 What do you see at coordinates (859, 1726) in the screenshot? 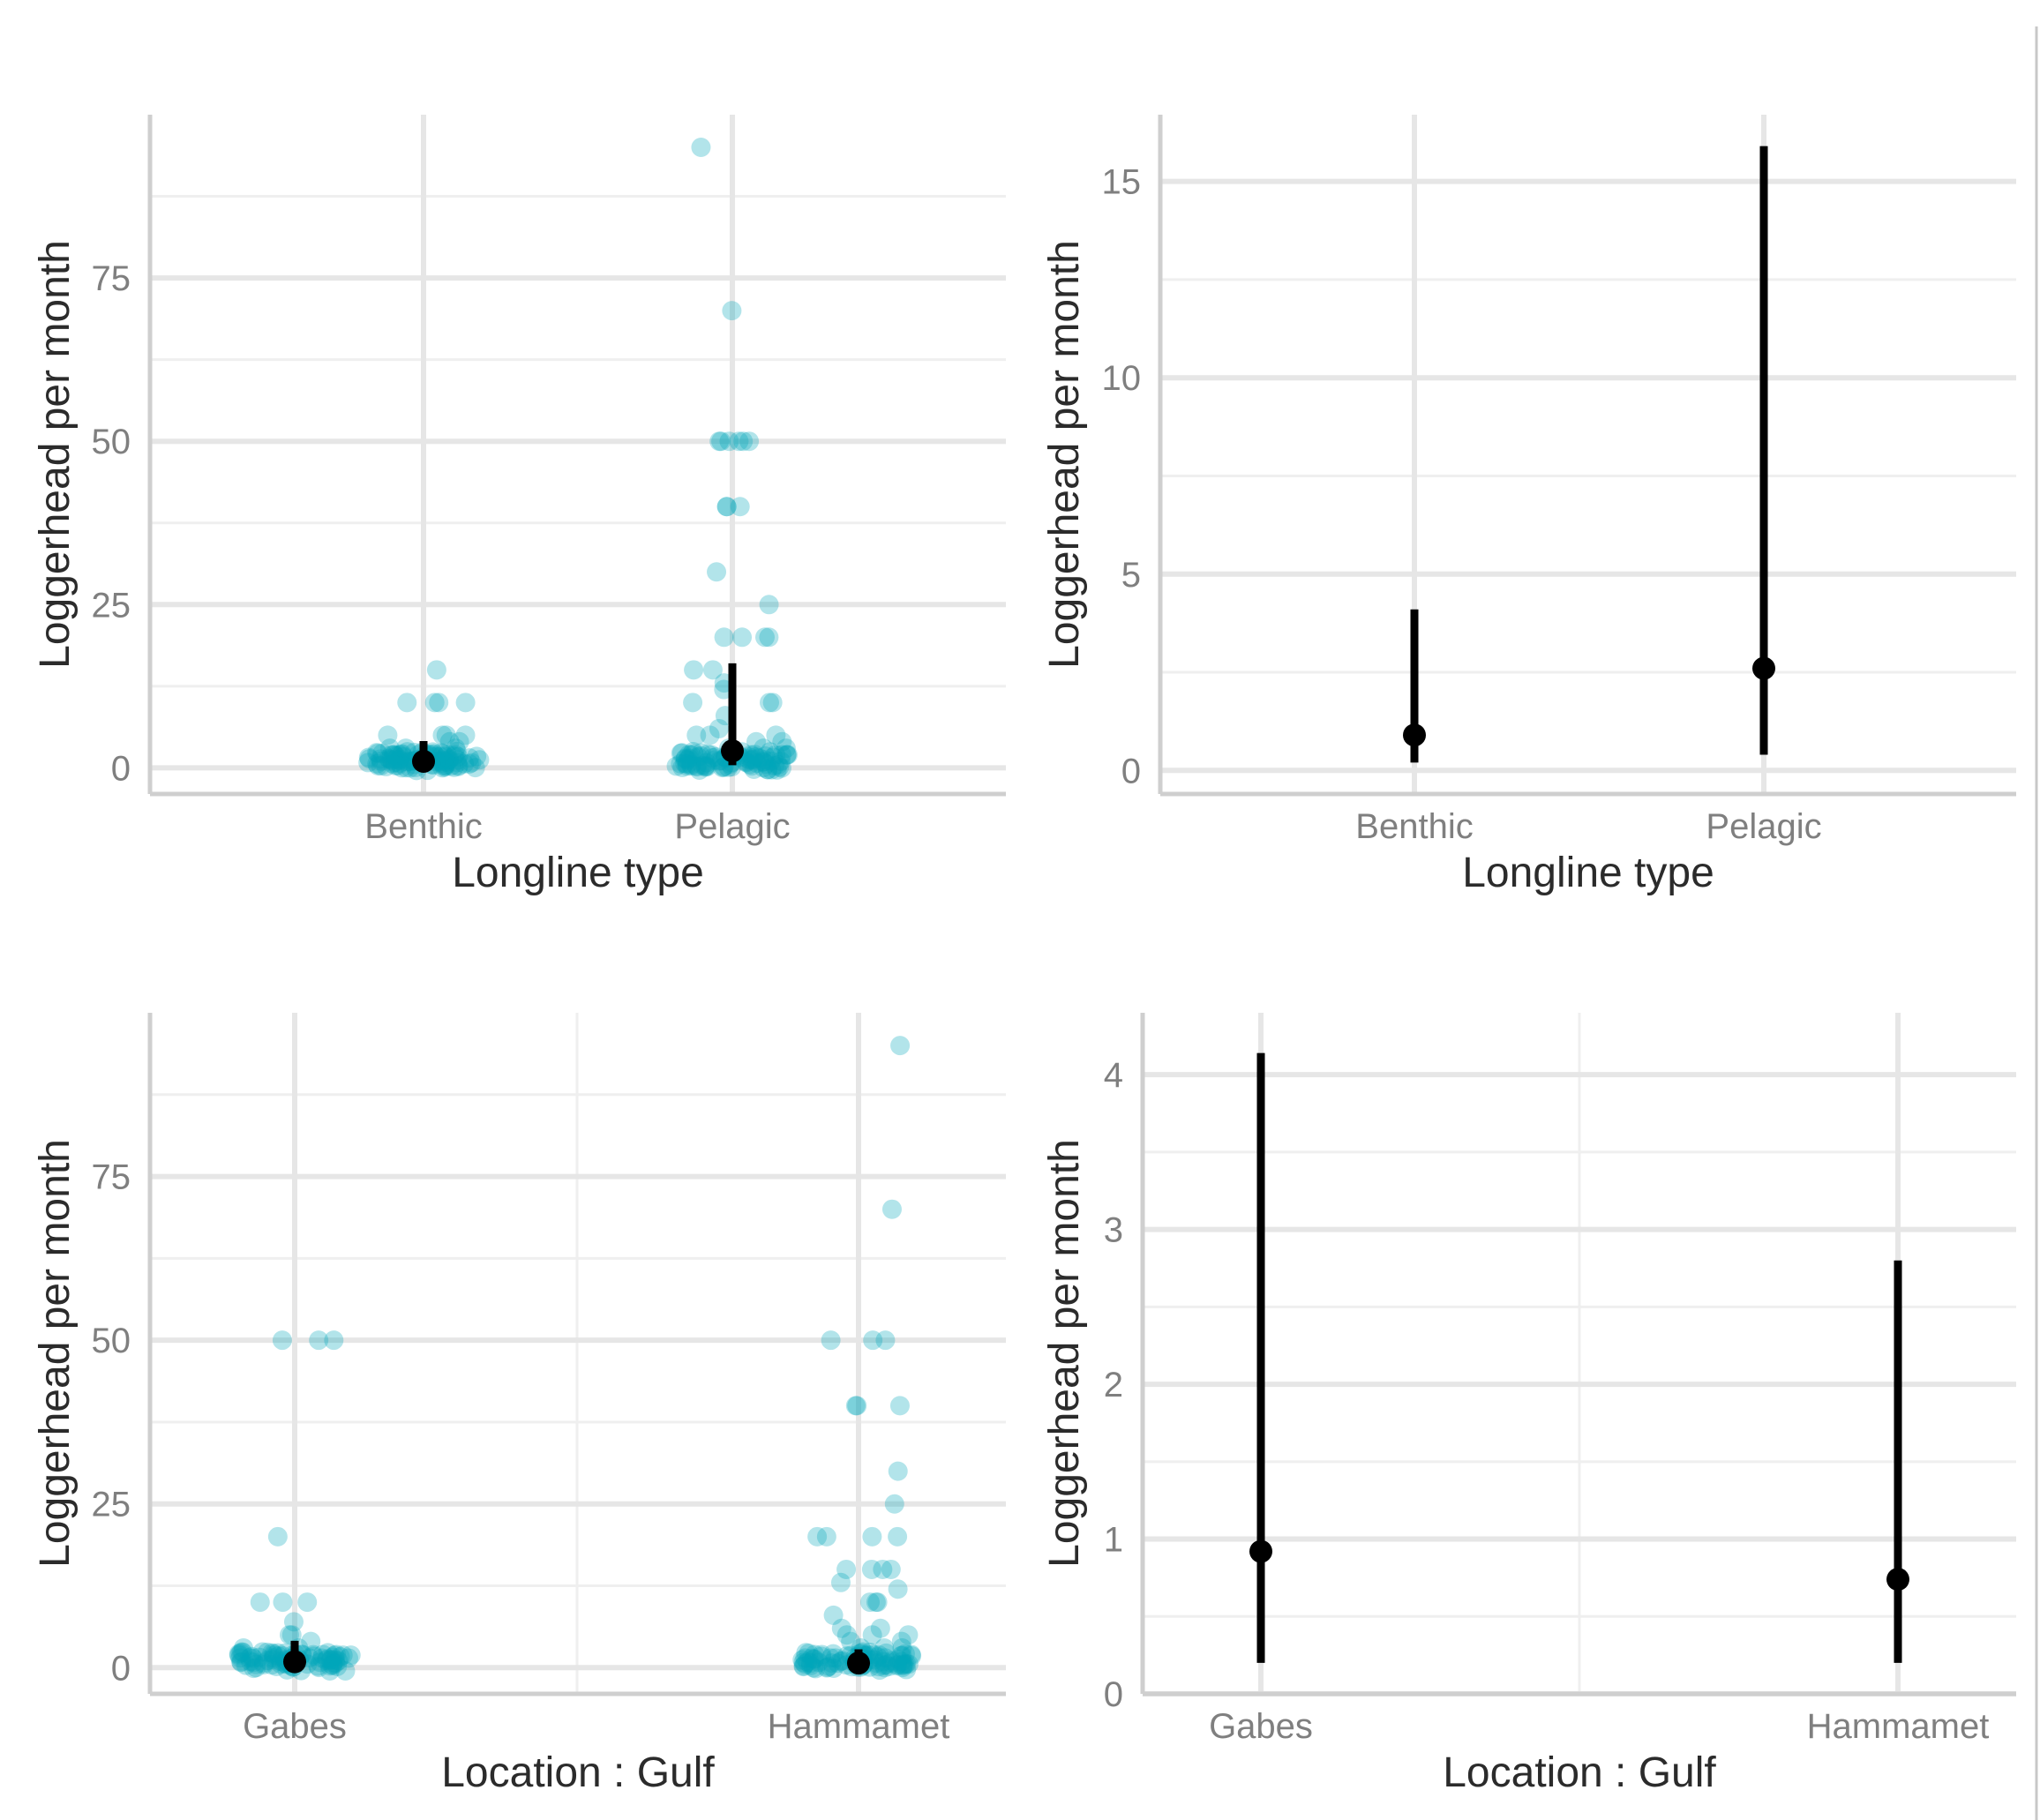
I see `x-tick-label: Hammamet` at bounding box center [859, 1726].